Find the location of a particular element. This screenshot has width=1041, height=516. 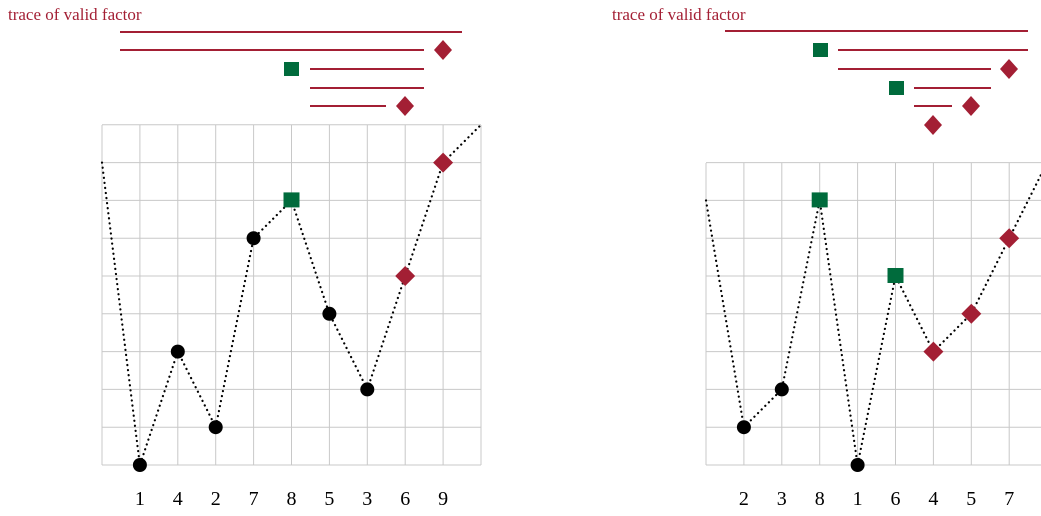

left-trace-markers is located at coordinates (368, 78).